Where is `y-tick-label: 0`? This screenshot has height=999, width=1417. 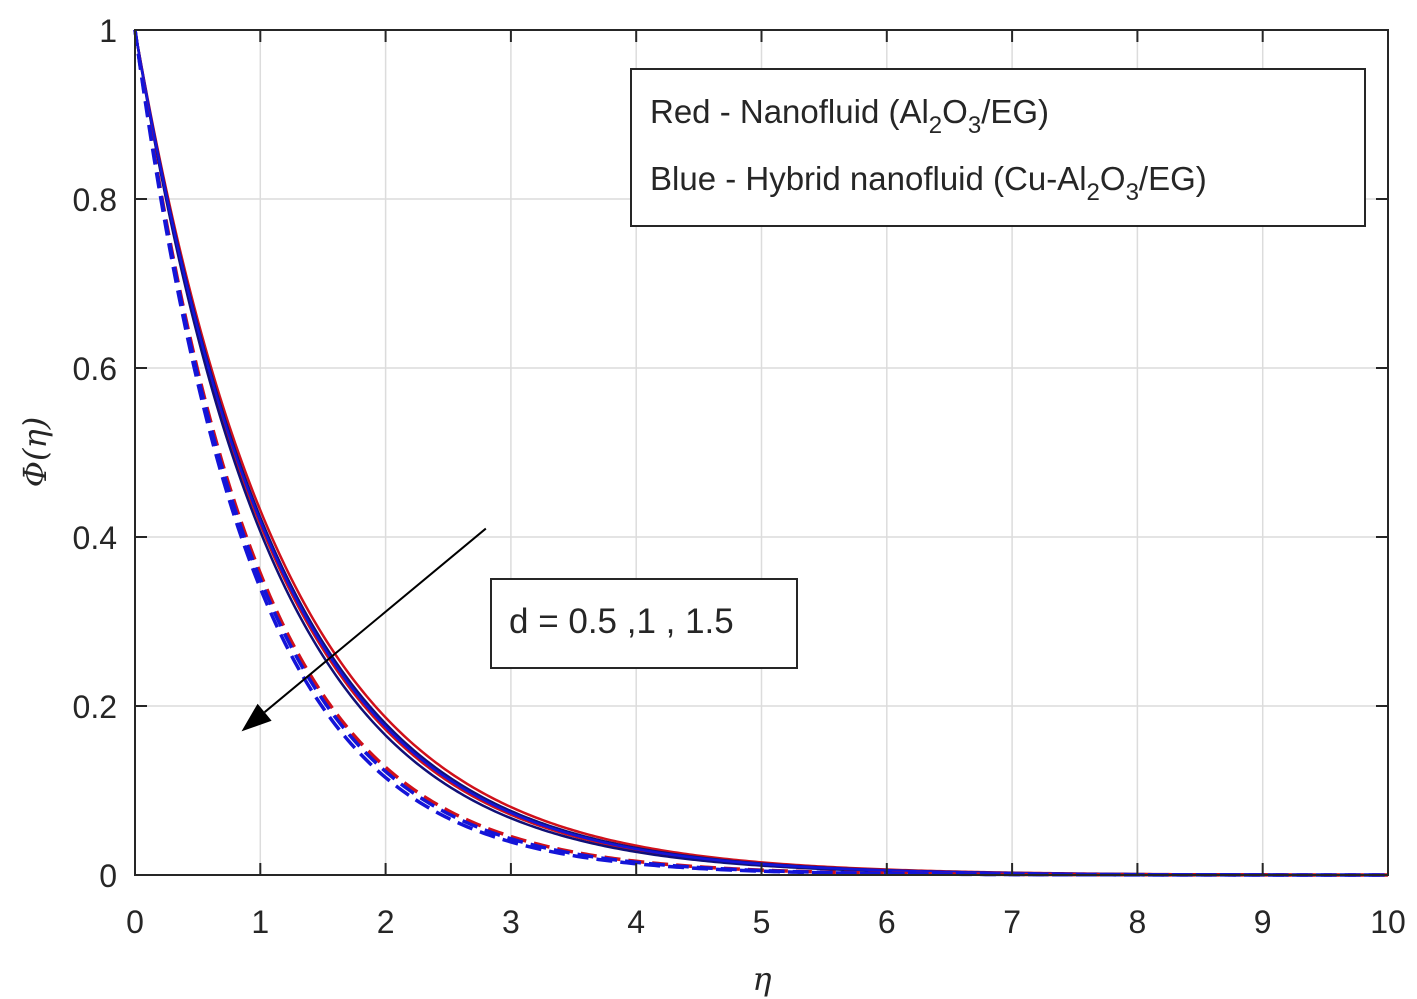
y-tick-label: 0 is located at coordinates (108, 876).